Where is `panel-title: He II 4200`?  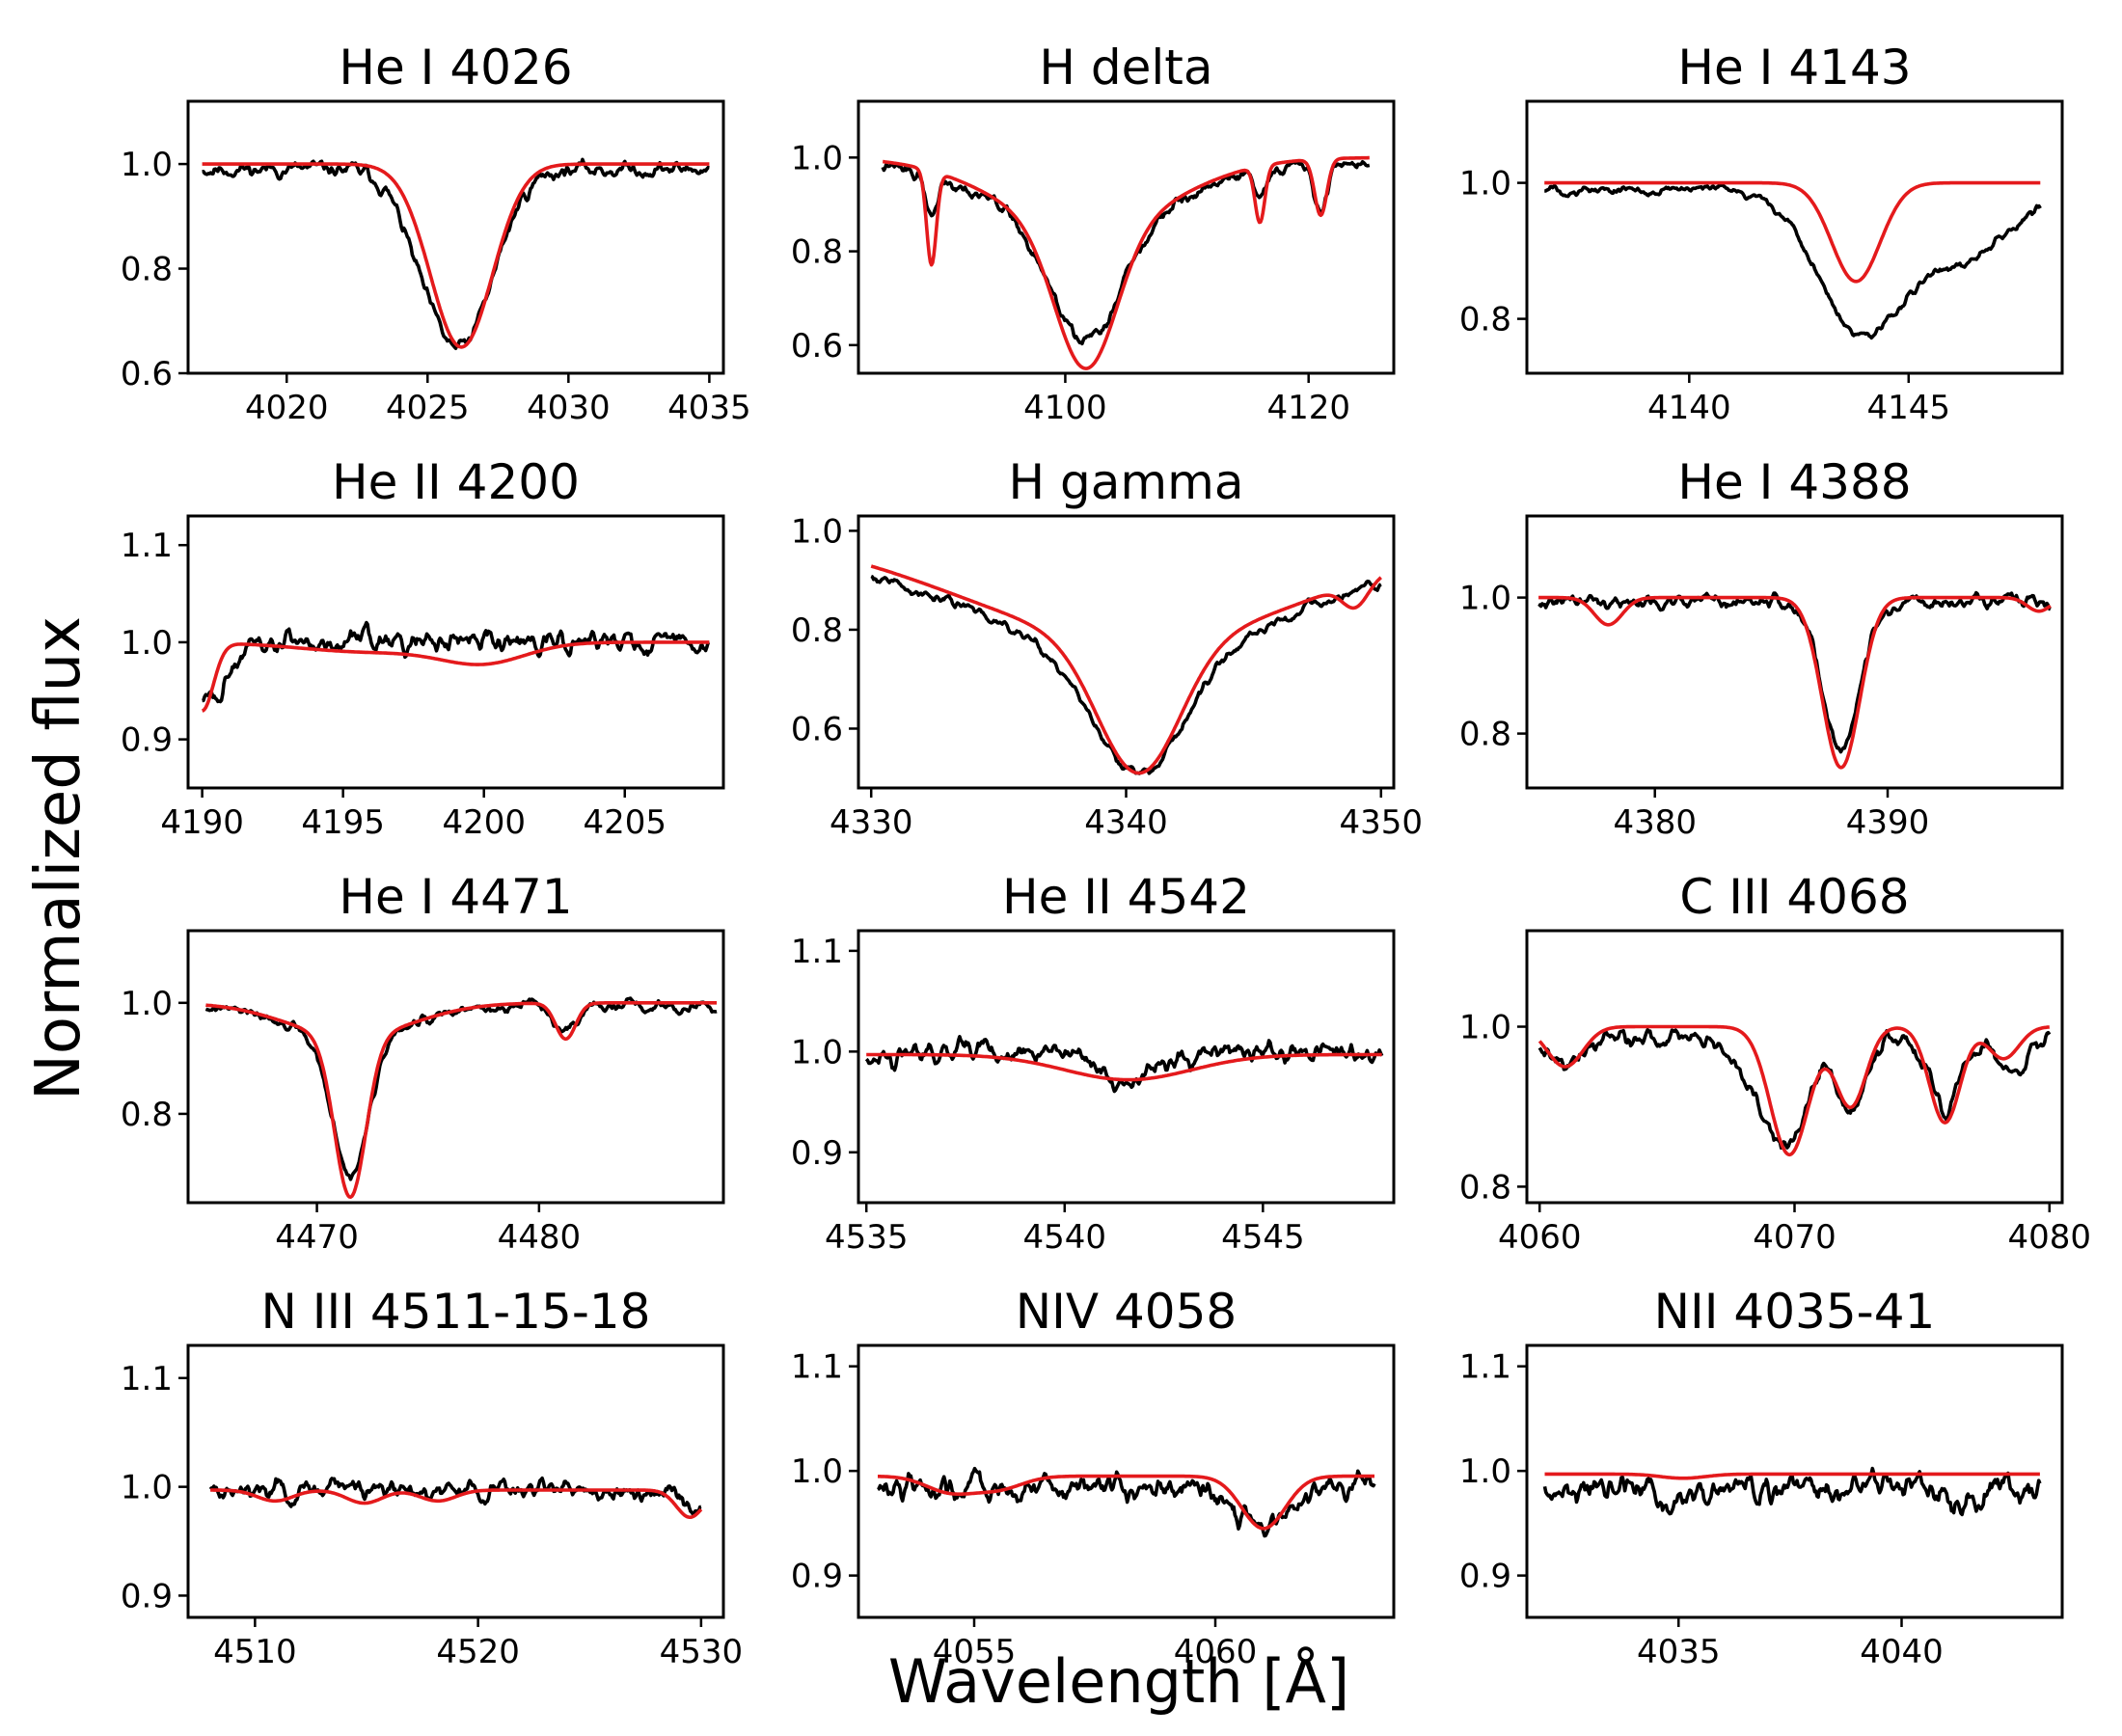 panel-title: He II 4200 is located at coordinates (456, 482).